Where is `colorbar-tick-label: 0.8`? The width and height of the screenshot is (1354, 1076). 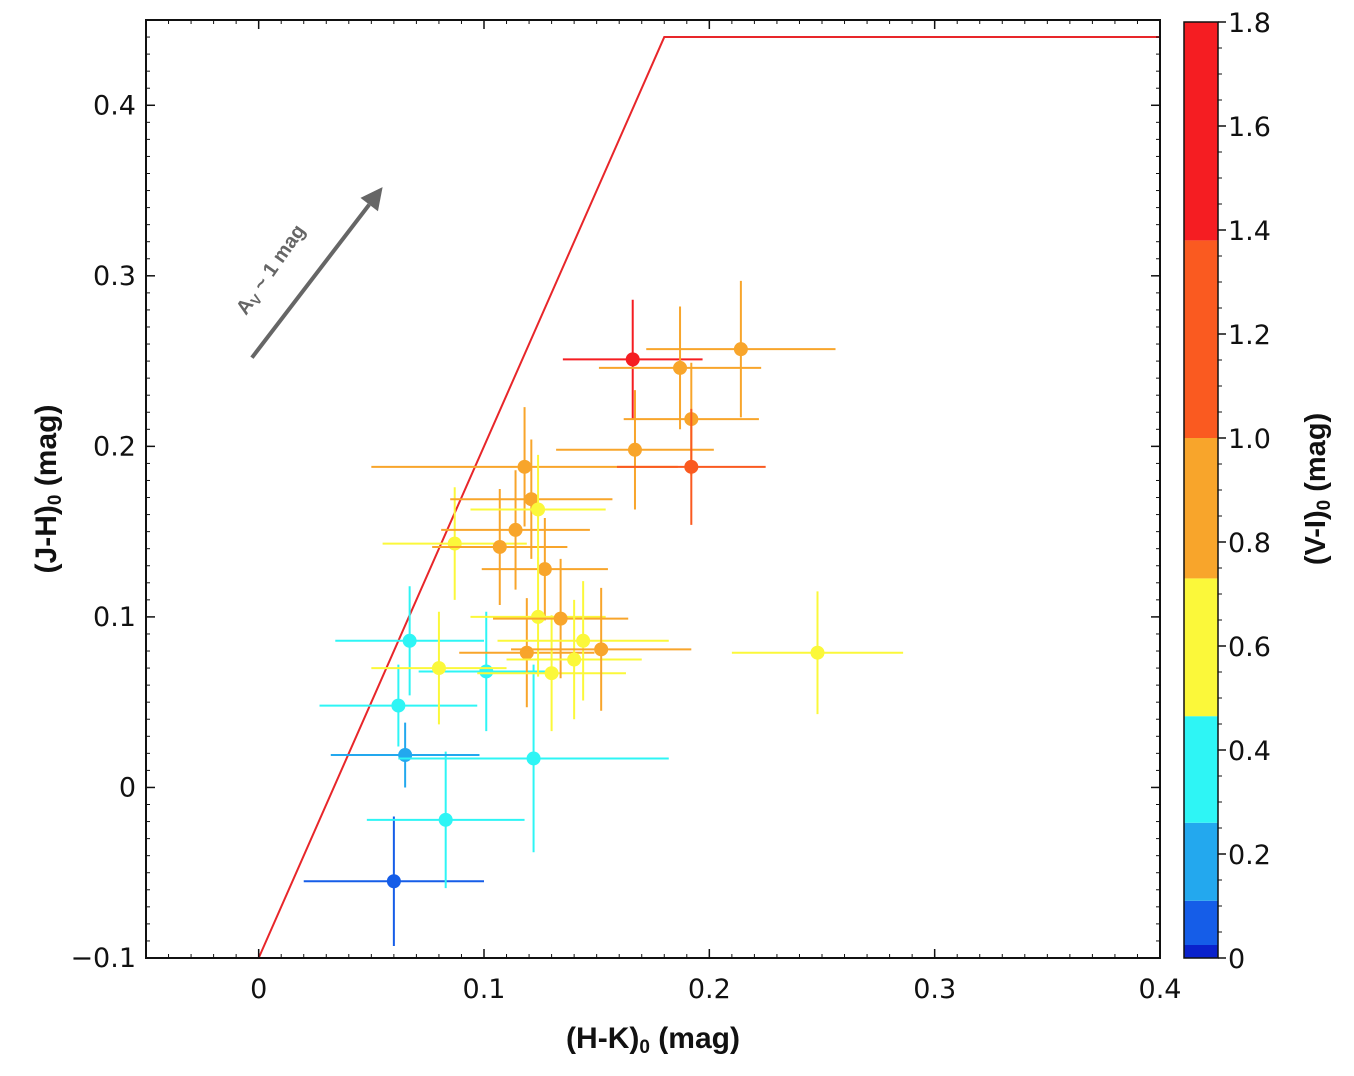 colorbar-tick-label: 0.8 is located at coordinates (1249, 543).